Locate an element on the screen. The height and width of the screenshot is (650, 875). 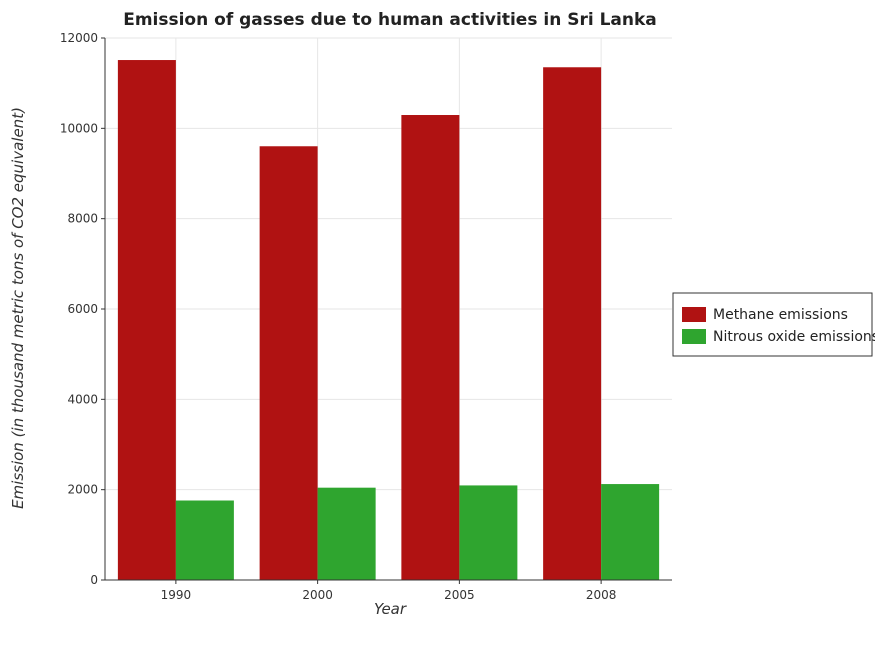
y-tick-label: 8000 is located at coordinates (82, 219).